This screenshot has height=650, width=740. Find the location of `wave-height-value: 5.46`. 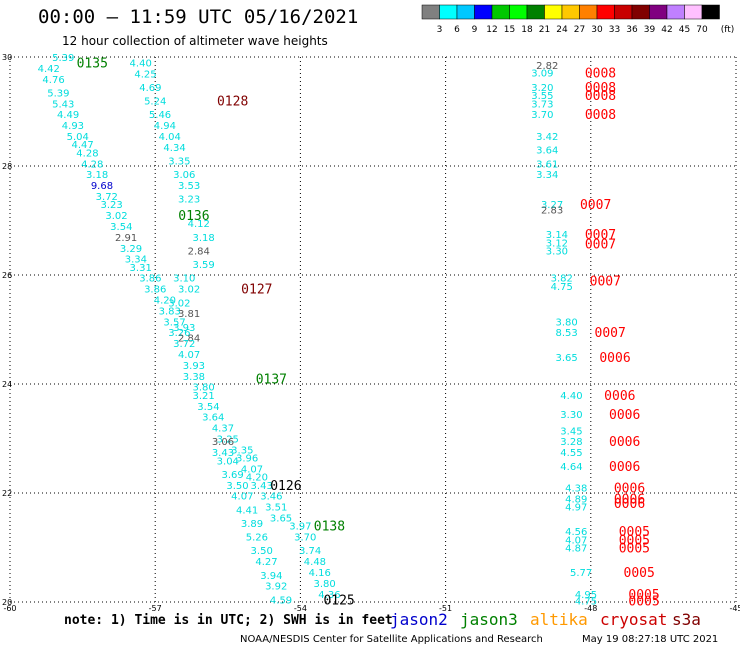

wave-height-value: 5.46 is located at coordinates (160, 115).